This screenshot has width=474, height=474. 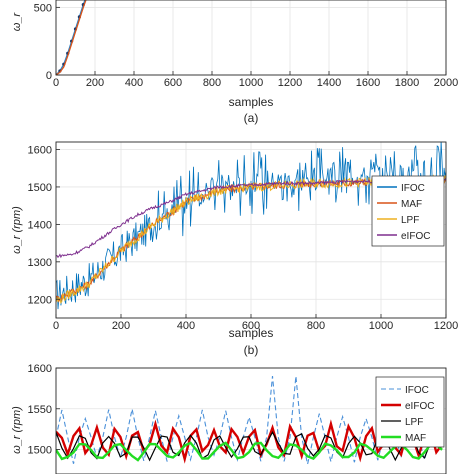 What do you see at coordinates (251, 350) in the screenshot?
I see `panel-label: (b)` at bounding box center [251, 350].